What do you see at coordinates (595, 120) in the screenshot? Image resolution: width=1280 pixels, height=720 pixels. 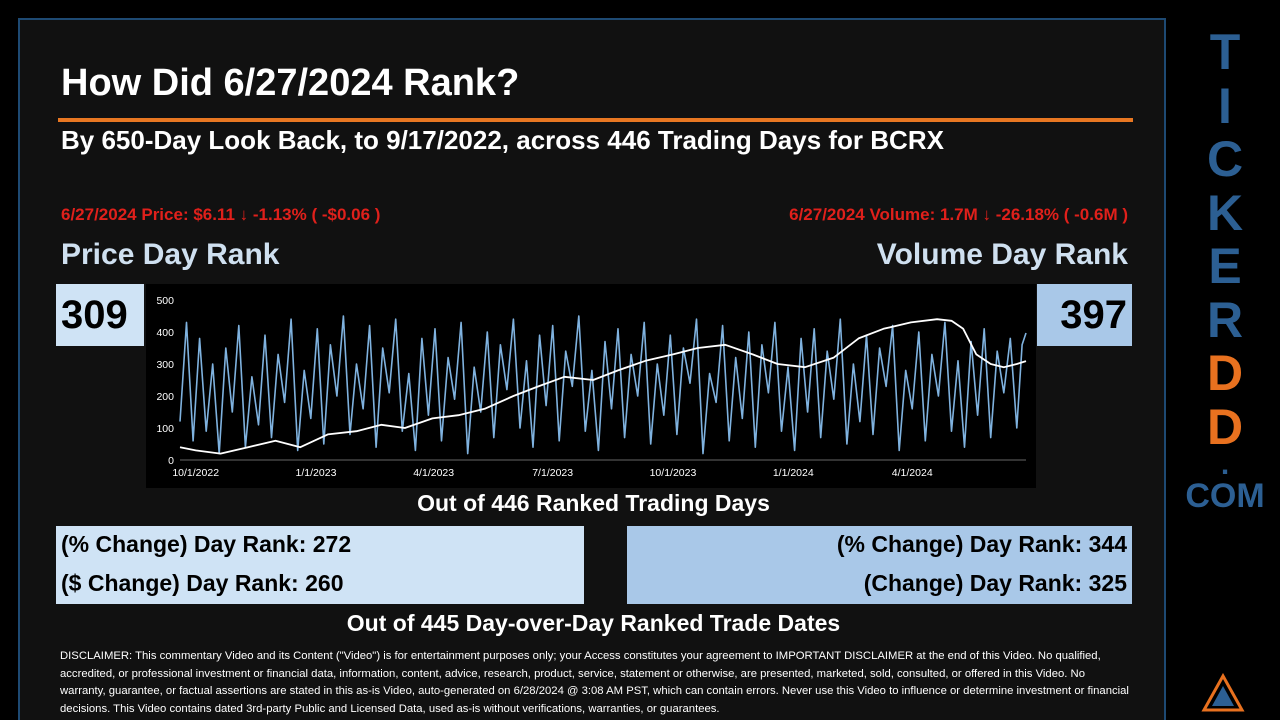 I see `title-divider` at bounding box center [595, 120].